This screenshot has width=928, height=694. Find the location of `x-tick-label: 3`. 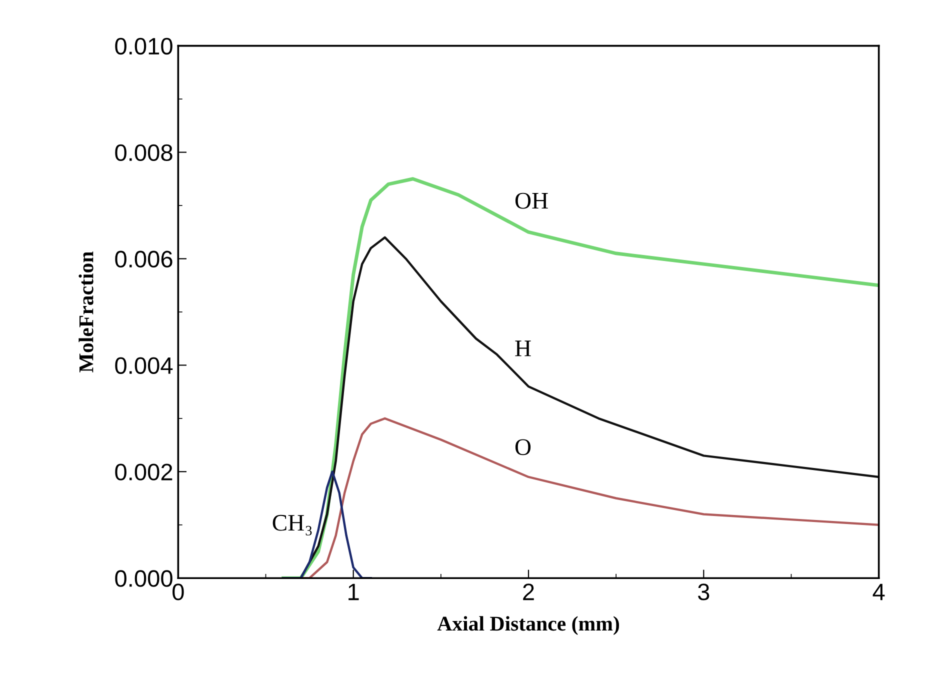

x-tick-label: 3 is located at coordinates (704, 592).